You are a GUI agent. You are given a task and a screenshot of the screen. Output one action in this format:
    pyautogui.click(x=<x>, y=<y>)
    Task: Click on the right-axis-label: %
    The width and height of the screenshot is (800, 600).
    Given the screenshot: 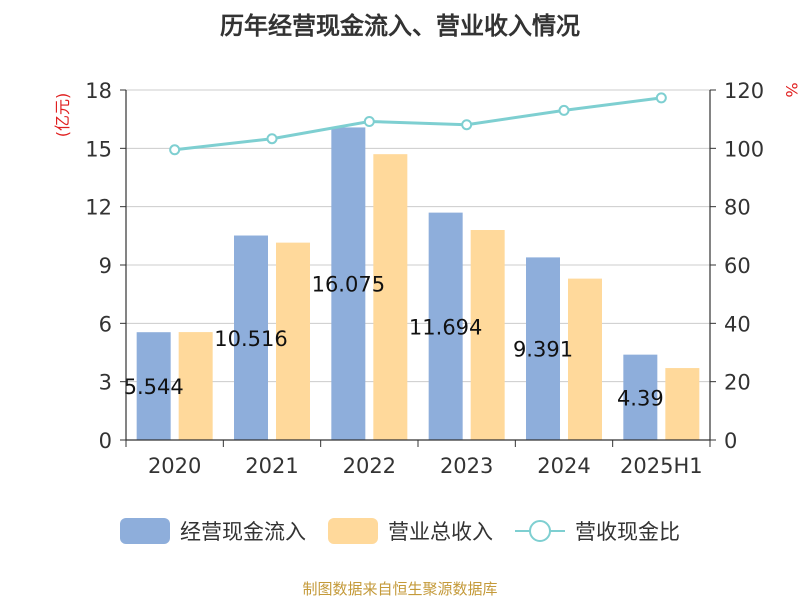 What is the action you would take?
    pyautogui.click(x=791, y=89)
    